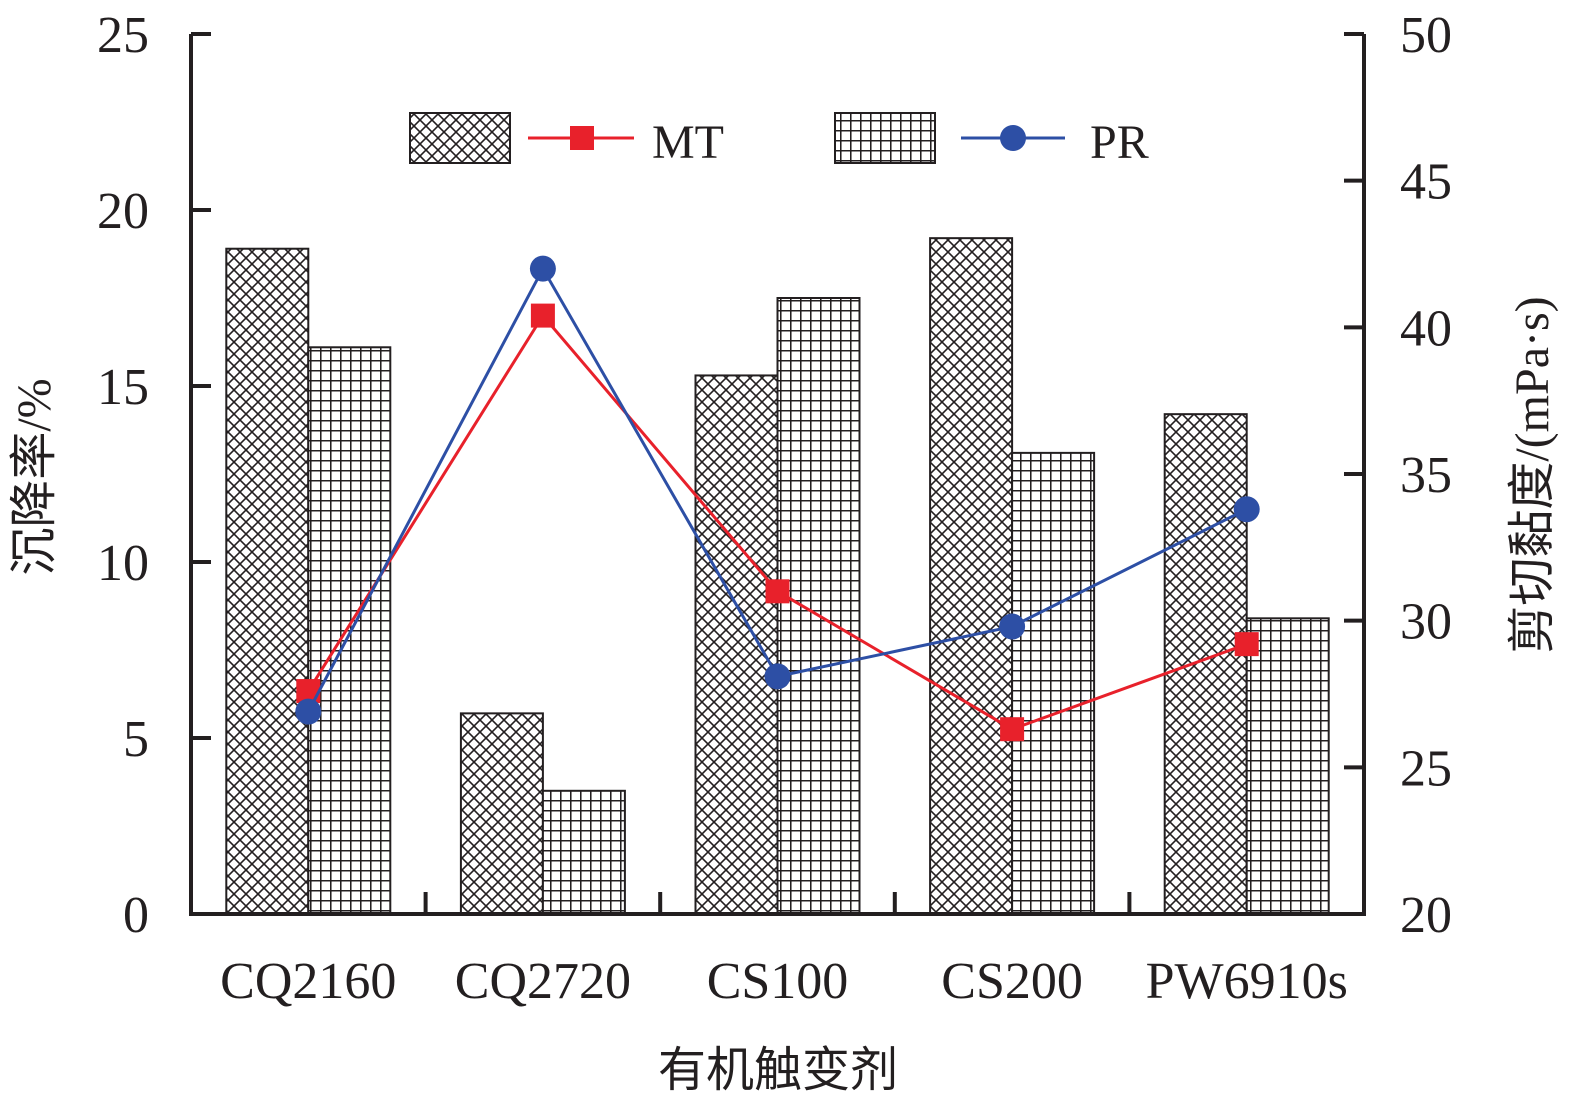 Image resolution: width=1575 pixels, height=1112 pixels. What do you see at coordinates (1205, 664) in the screenshot?
I see `bar-crosshatch-PW6910s` at bounding box center [1205, 664].